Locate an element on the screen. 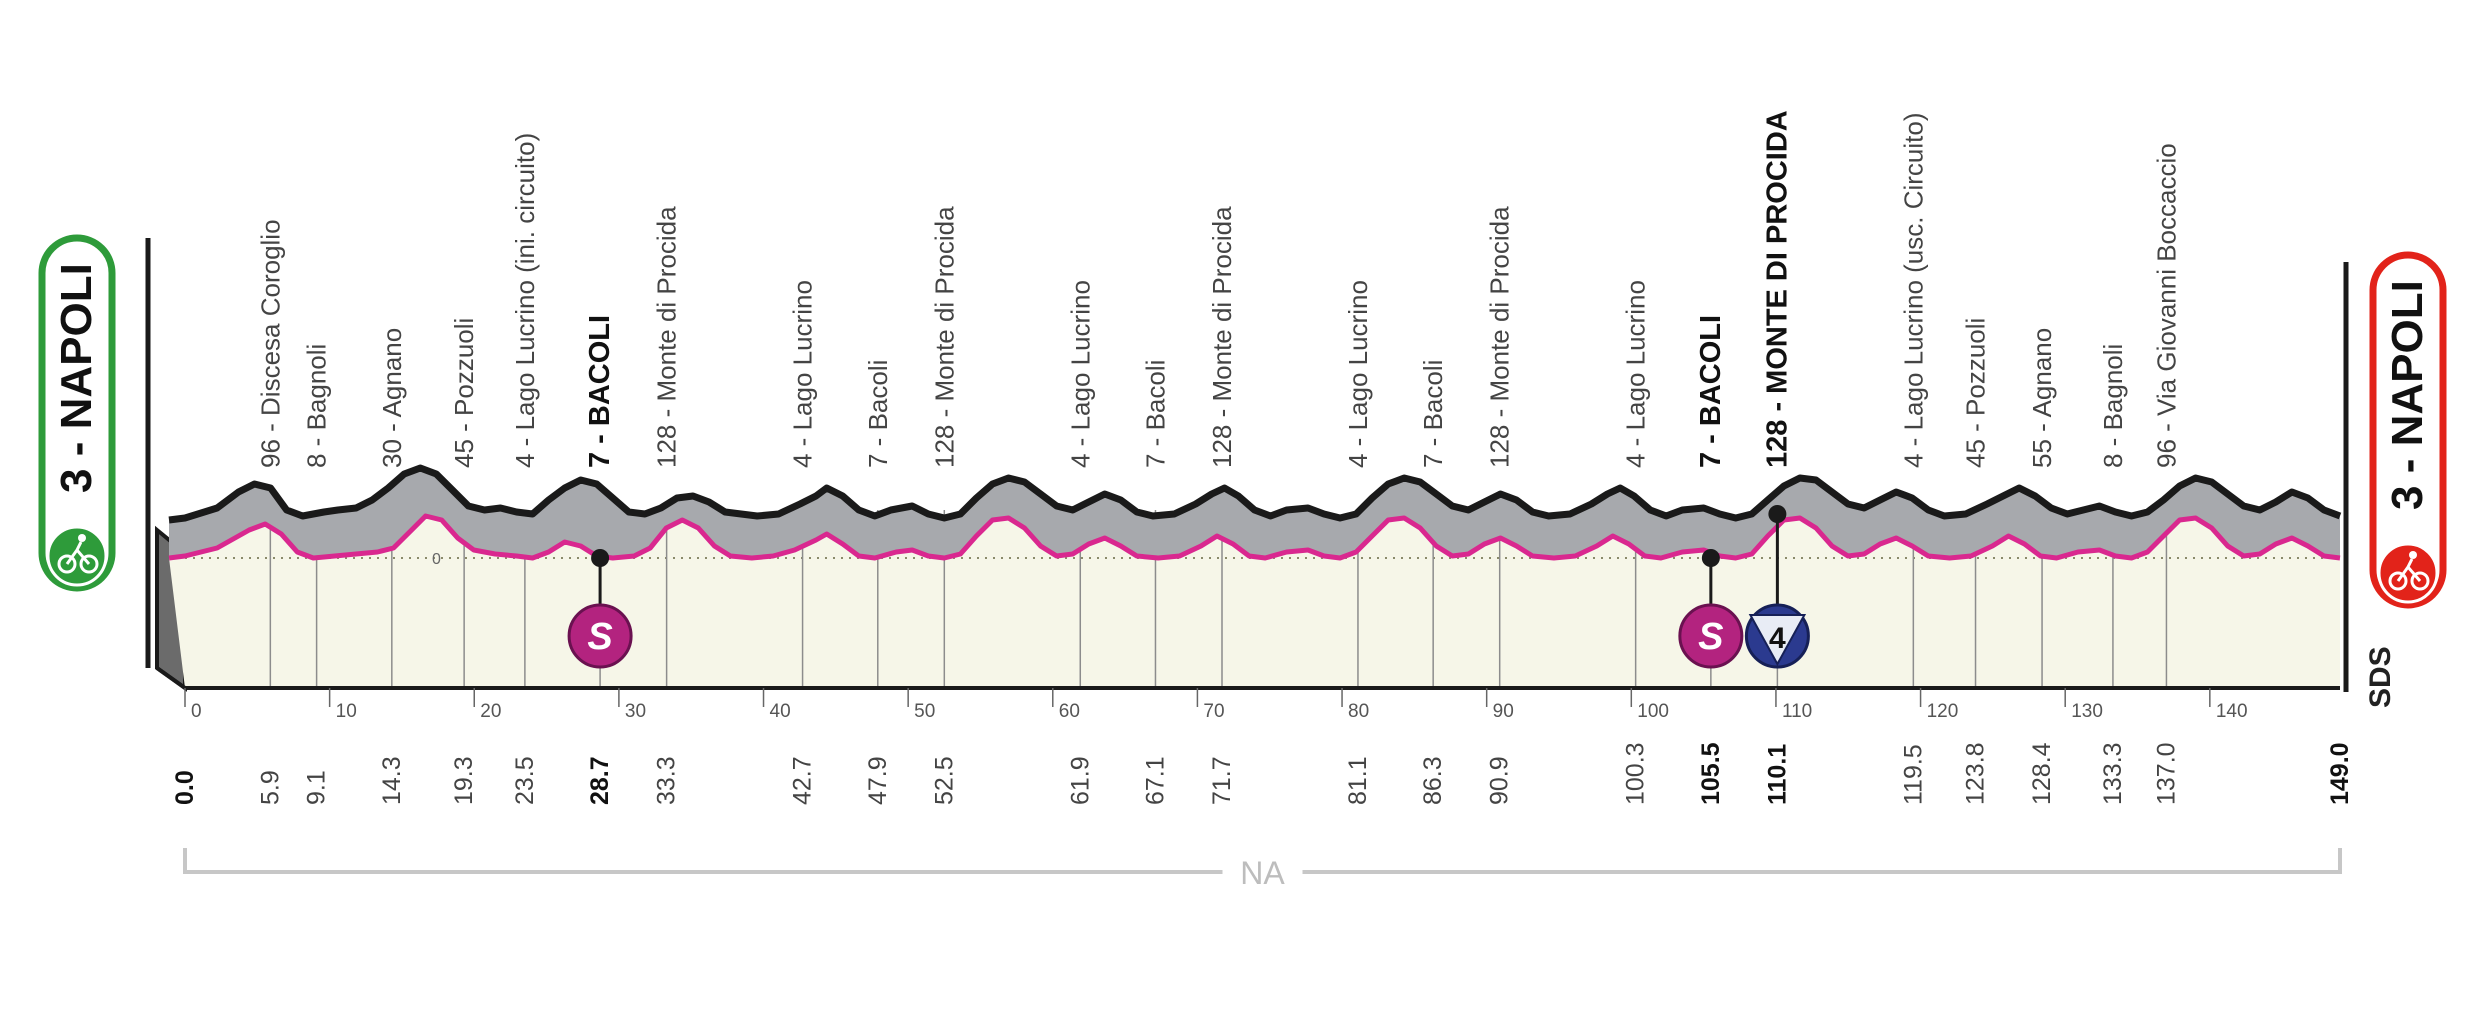  x-tick-label: 50 is located at coordinates (924, 711).